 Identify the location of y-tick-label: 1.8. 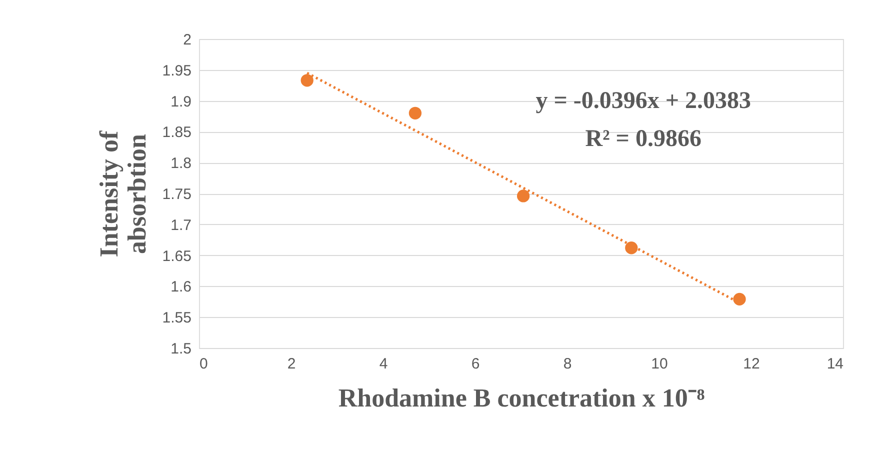
(181, 163).